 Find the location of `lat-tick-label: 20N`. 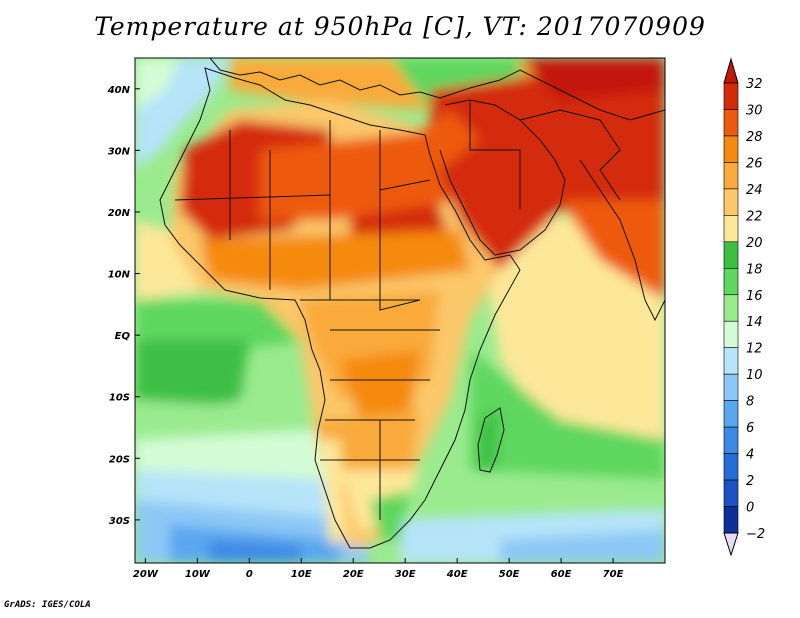

lat-tick-label: 20N is located at coordinates (119, 213).